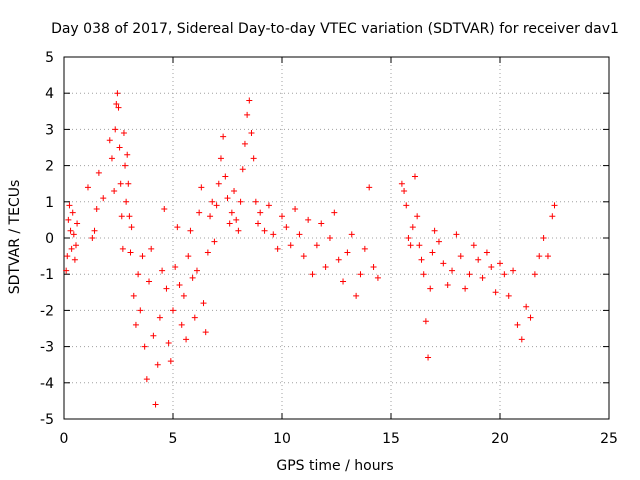 Image resolution: width=640 pixels, height=480 pixels. What do you see at coordinates (15, 237) in the screenshot?
I see `y-axis-label: SDTVAR / TECUs` at bounding box center [15, 237].